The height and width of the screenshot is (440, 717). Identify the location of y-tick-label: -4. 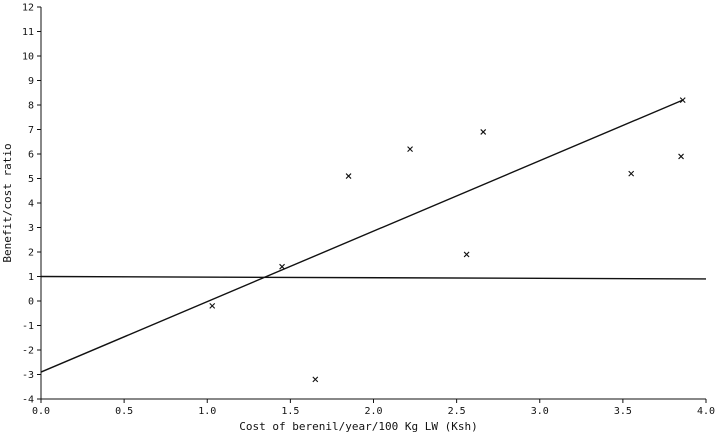
(28, 400).